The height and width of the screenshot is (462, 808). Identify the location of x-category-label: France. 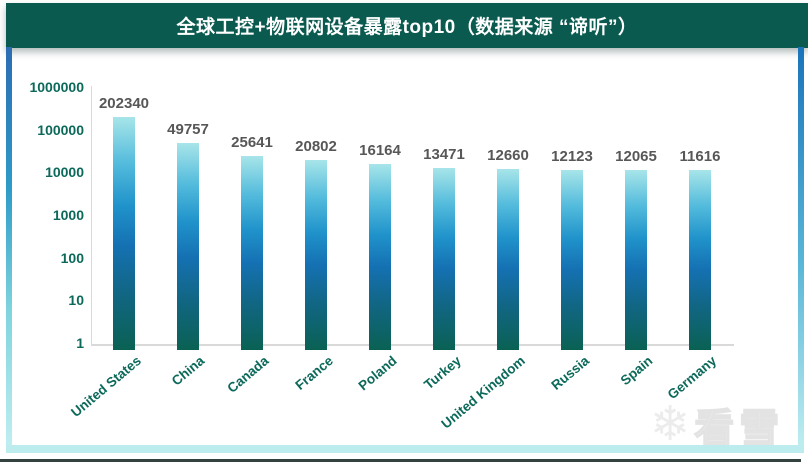
(314, 373).